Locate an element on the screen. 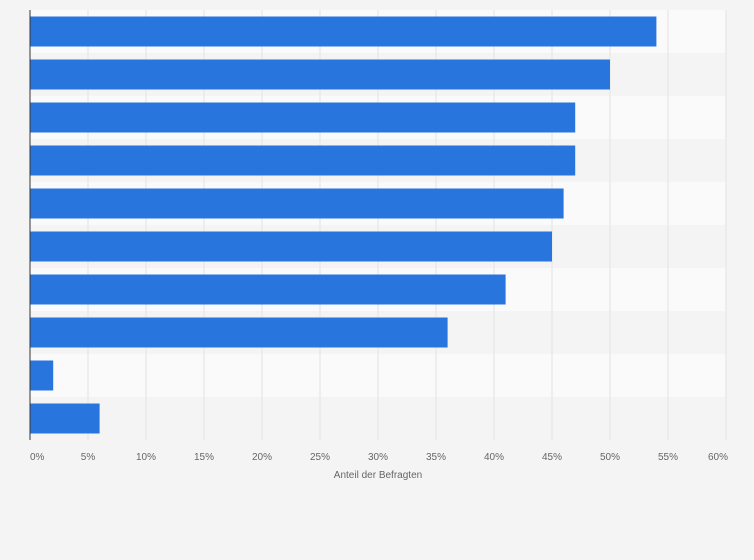  x-tick-label: 20% is located at coordinates (262, 457).